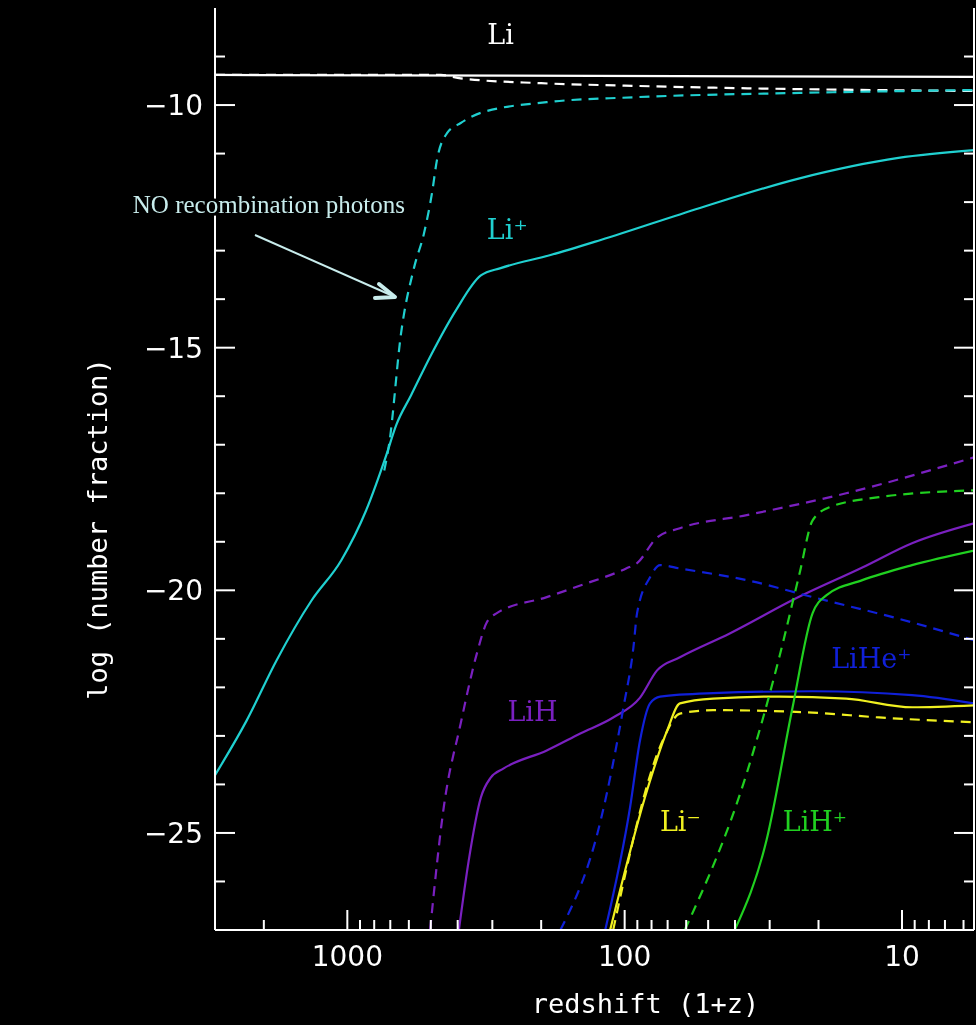 The height and width of the screenshot is (1025, 976). I want to click on series-label: LiH, so click(532, 712).